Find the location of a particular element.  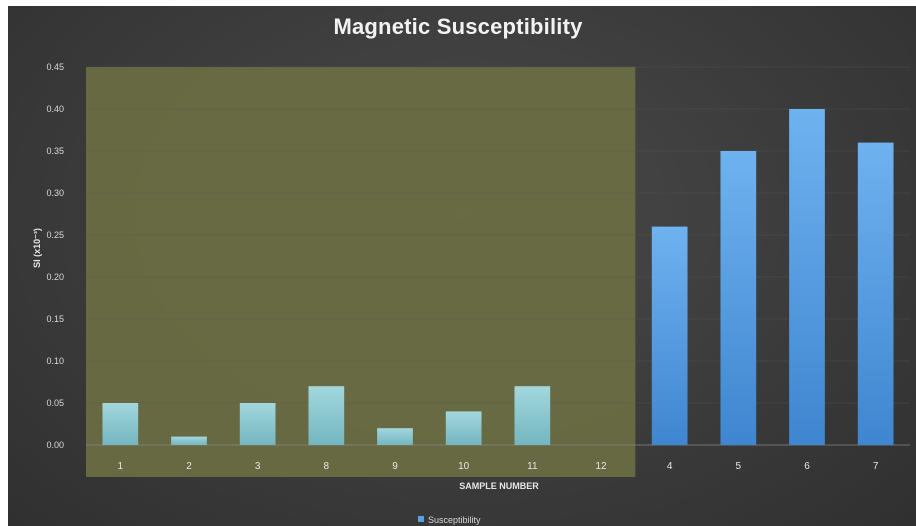

x-tick-label: 6 is located at coordinates (807, 466).